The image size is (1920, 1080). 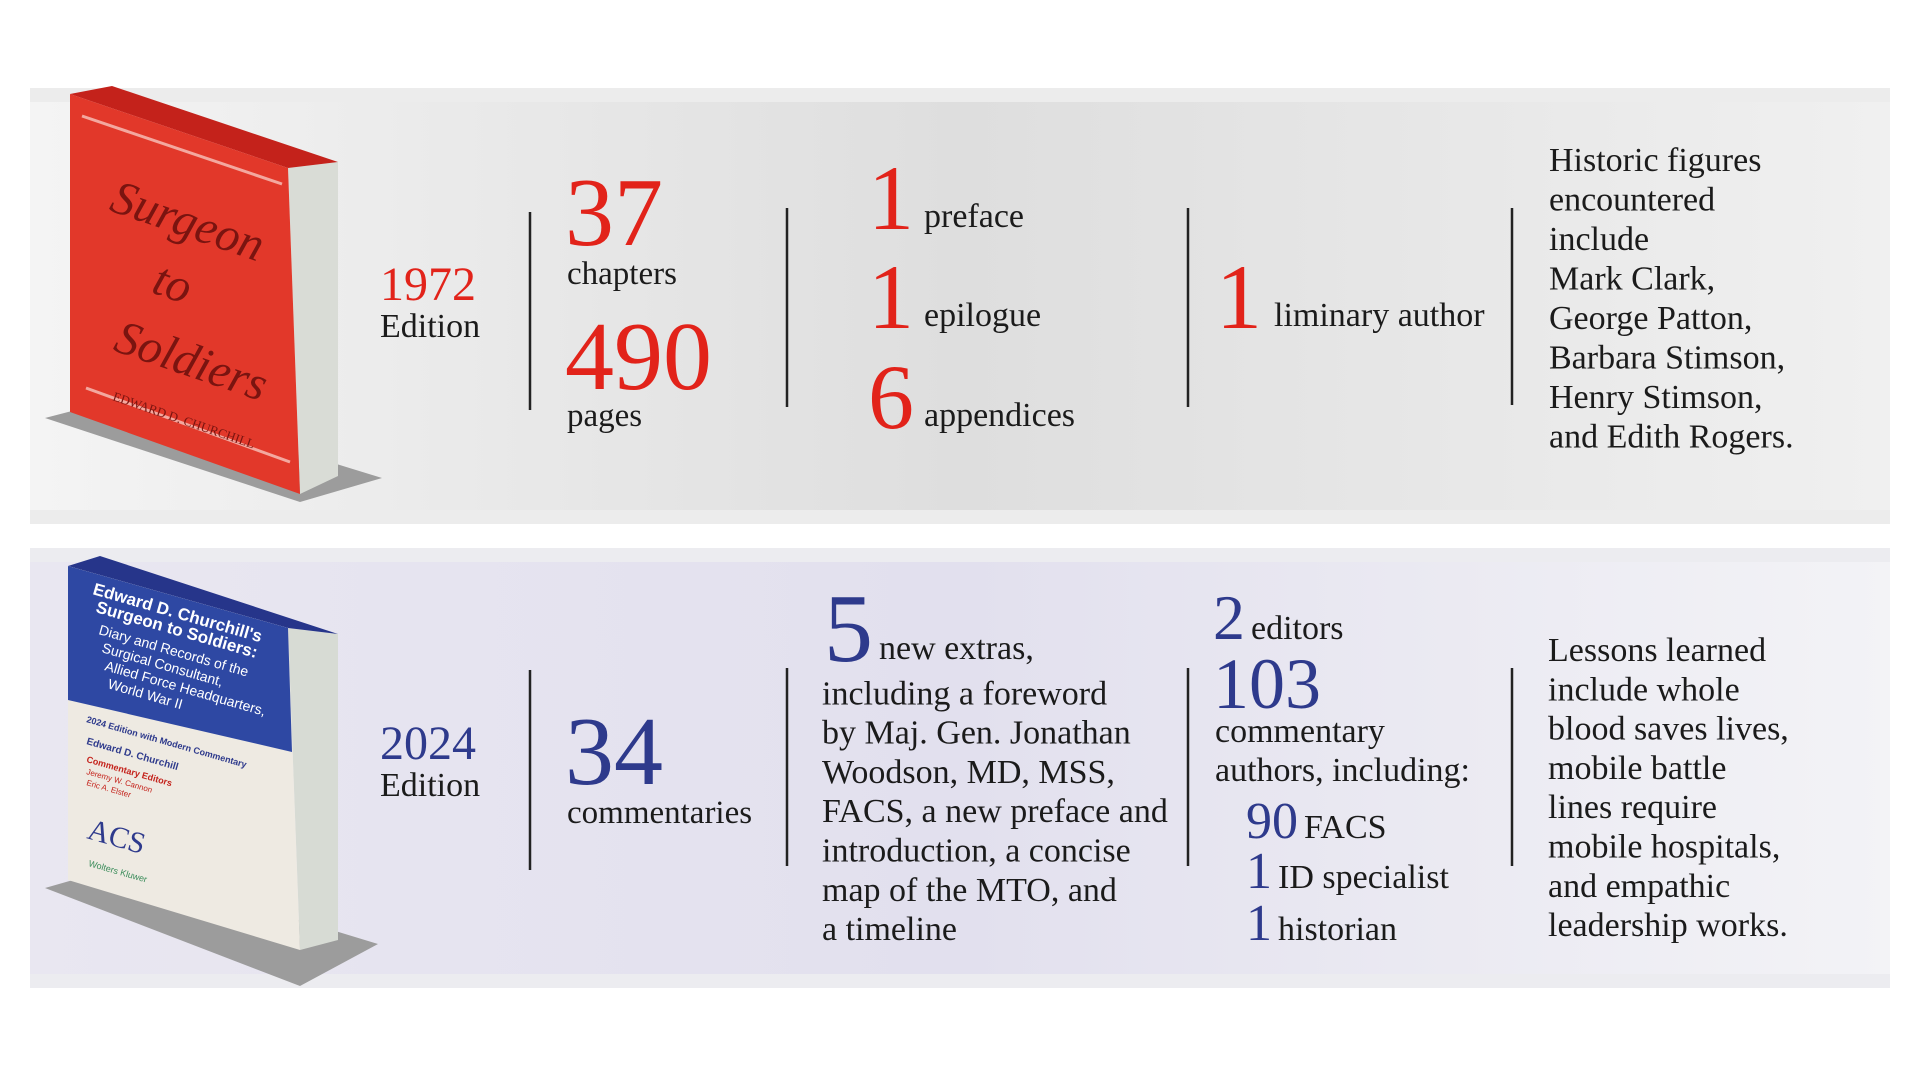 What do you see at coordinates (974, 216) in the screenshot?
I see `stat-label: preface` at bounding box center [974, 216].